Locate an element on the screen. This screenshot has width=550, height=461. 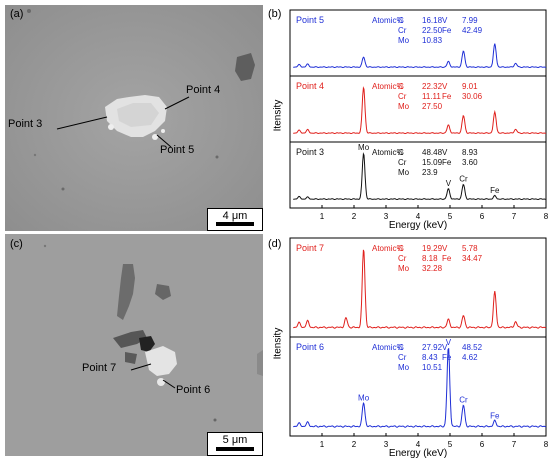
pointer-point5 is located at coordinates (164, 141).